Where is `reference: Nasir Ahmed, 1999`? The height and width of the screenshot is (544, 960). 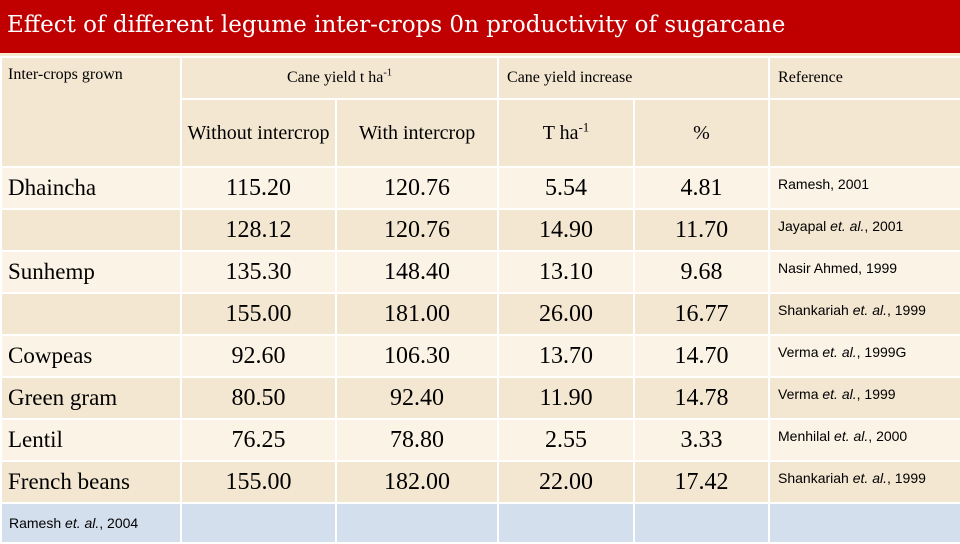 reference: Nasir Ahmed, 1999 is located at coordinates (864, 272).